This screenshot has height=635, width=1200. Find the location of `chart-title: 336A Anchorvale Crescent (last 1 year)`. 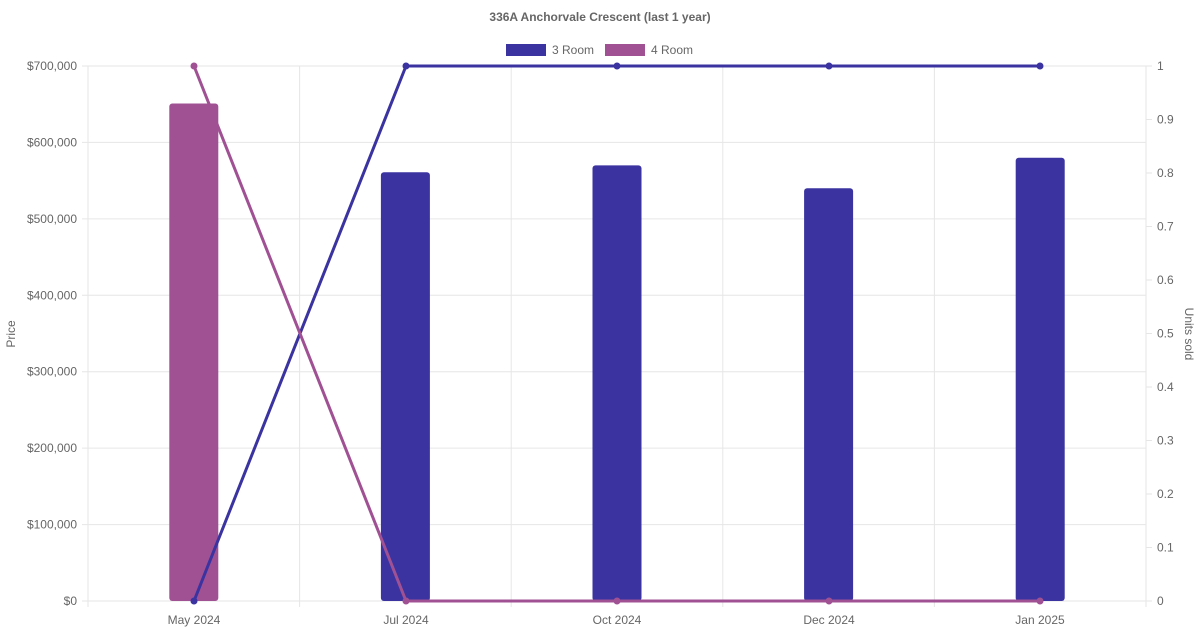

chart-title: 336A Anchorvale Crescent (last 1 year) is located at coordinates (599, 17).